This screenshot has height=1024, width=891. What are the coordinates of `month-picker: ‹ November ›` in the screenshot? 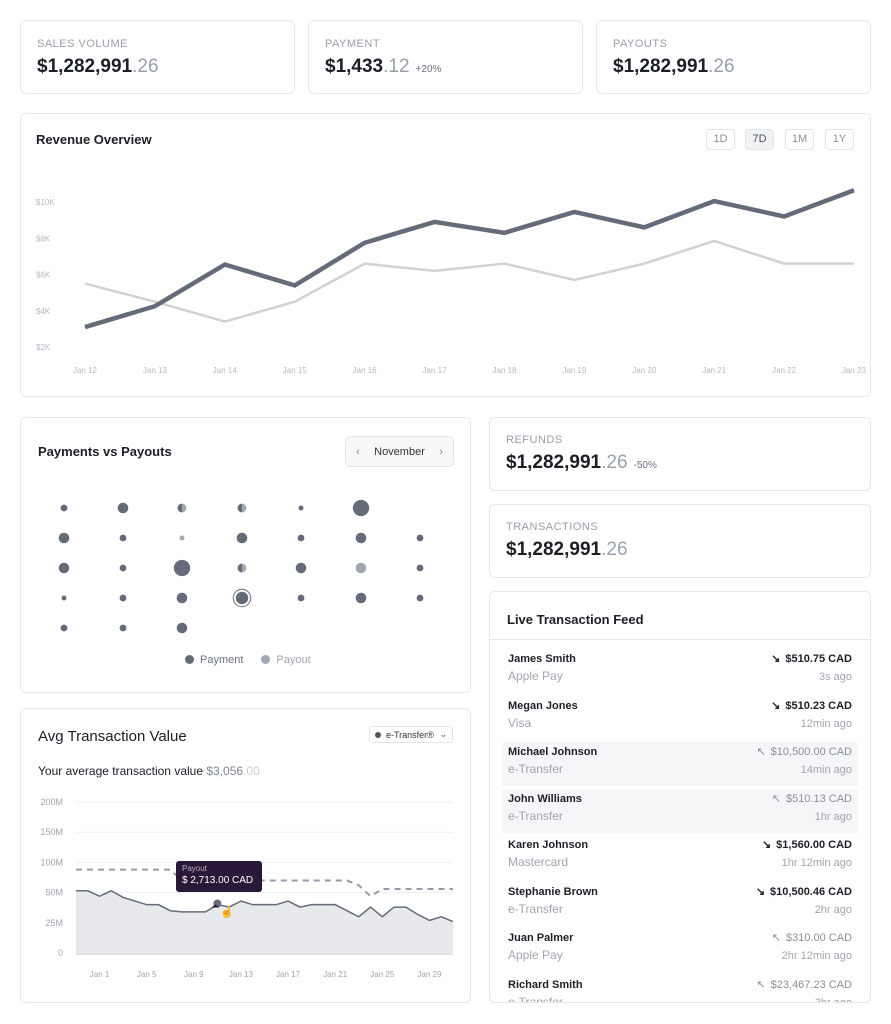 It's located at (399, 451).